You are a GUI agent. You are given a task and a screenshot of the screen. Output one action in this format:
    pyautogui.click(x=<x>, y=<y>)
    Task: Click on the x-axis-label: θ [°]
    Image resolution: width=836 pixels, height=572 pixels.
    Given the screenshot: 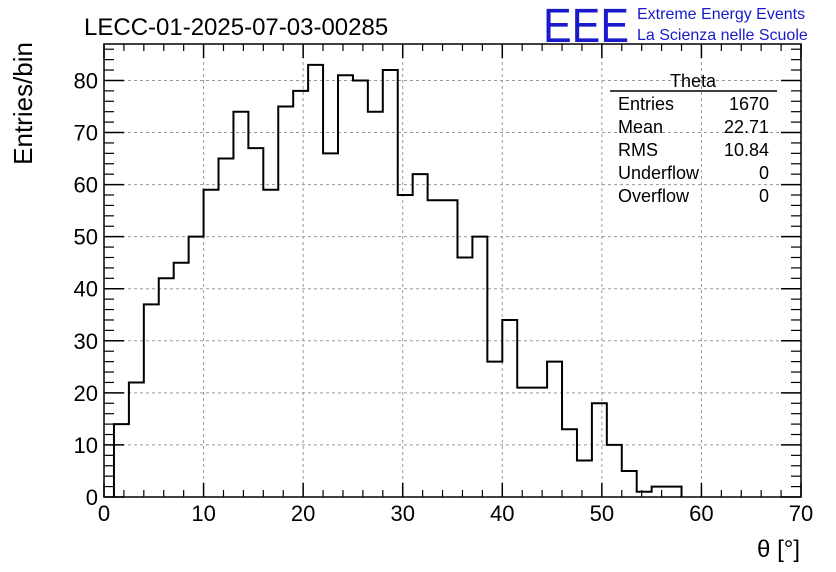 What is the action you would take?
    pyautogui.click(x=778, y=549)
    